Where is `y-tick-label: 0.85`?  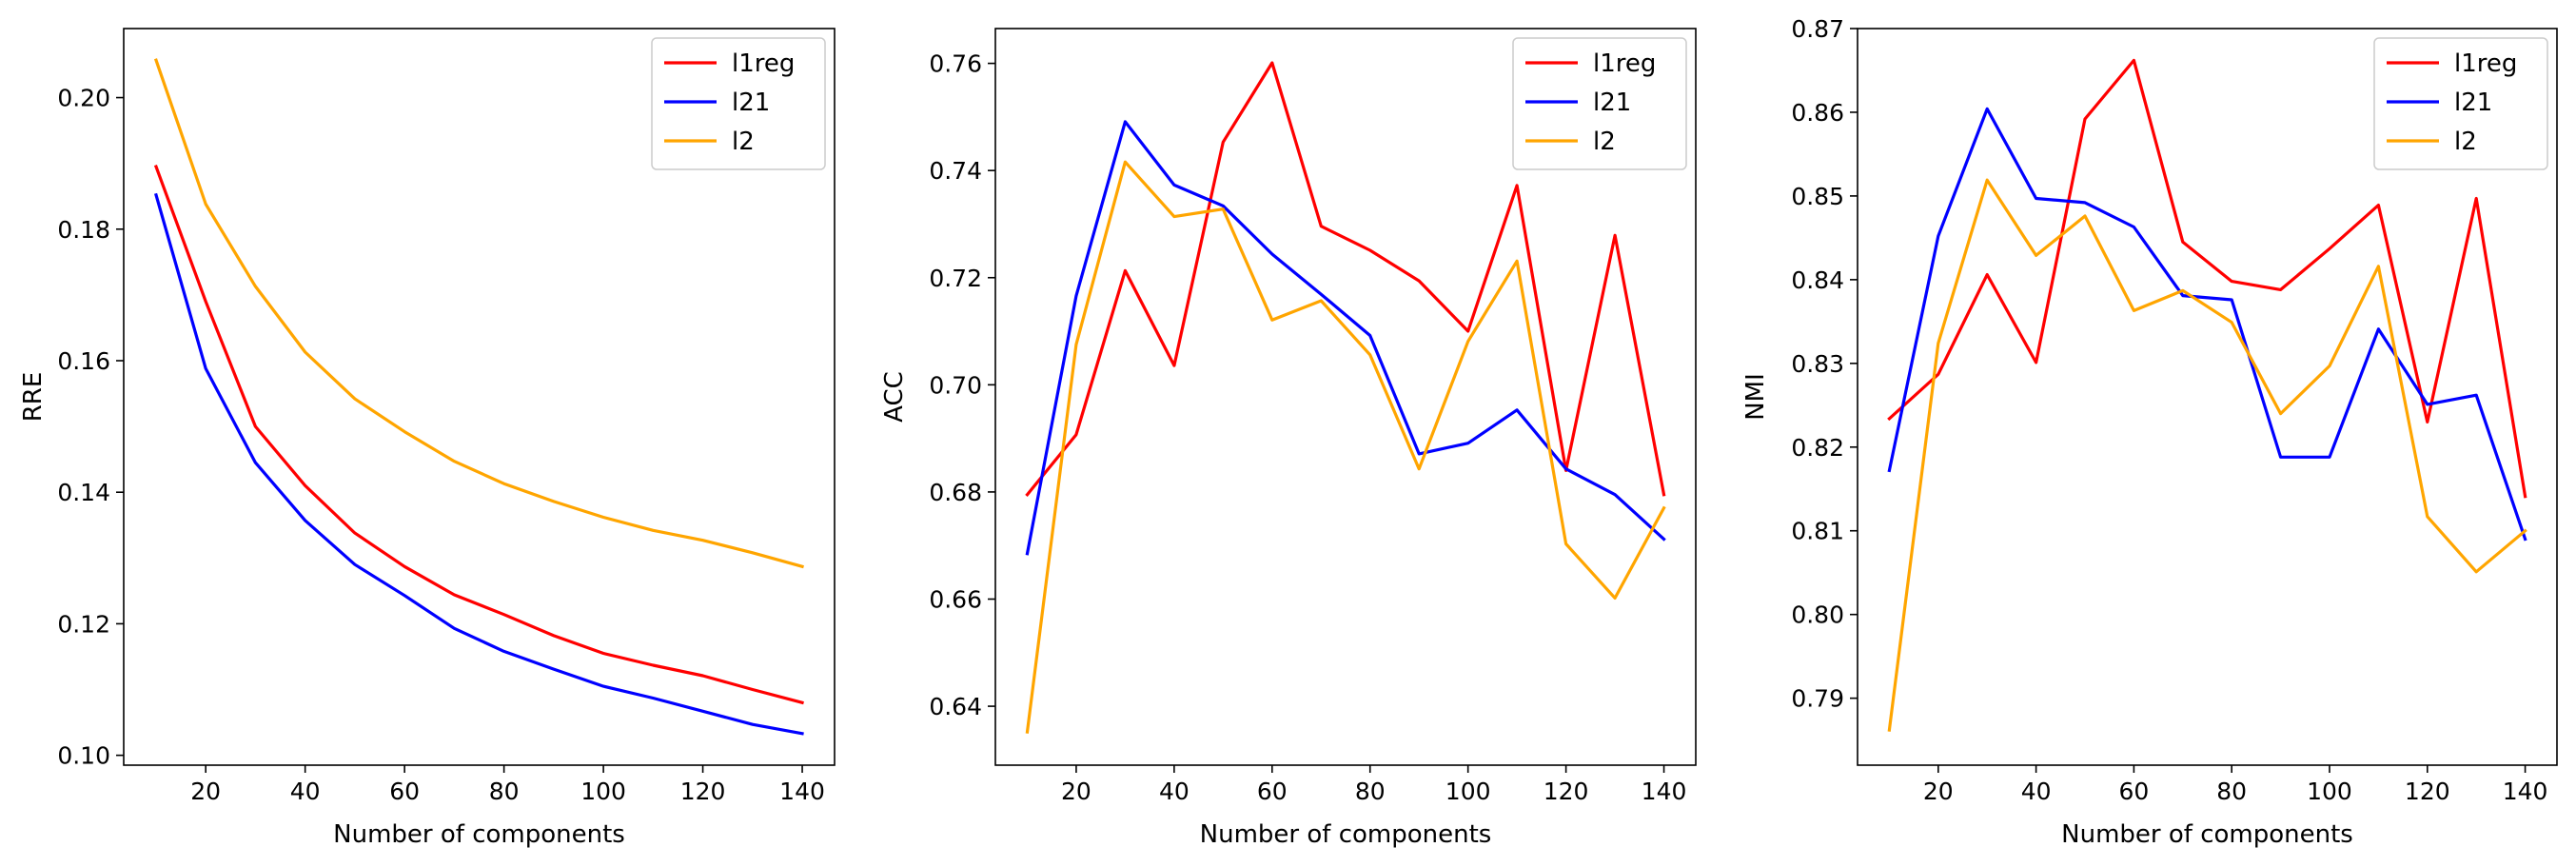 y-tick-label: 0.85 is located at coordinates (1817, 196).